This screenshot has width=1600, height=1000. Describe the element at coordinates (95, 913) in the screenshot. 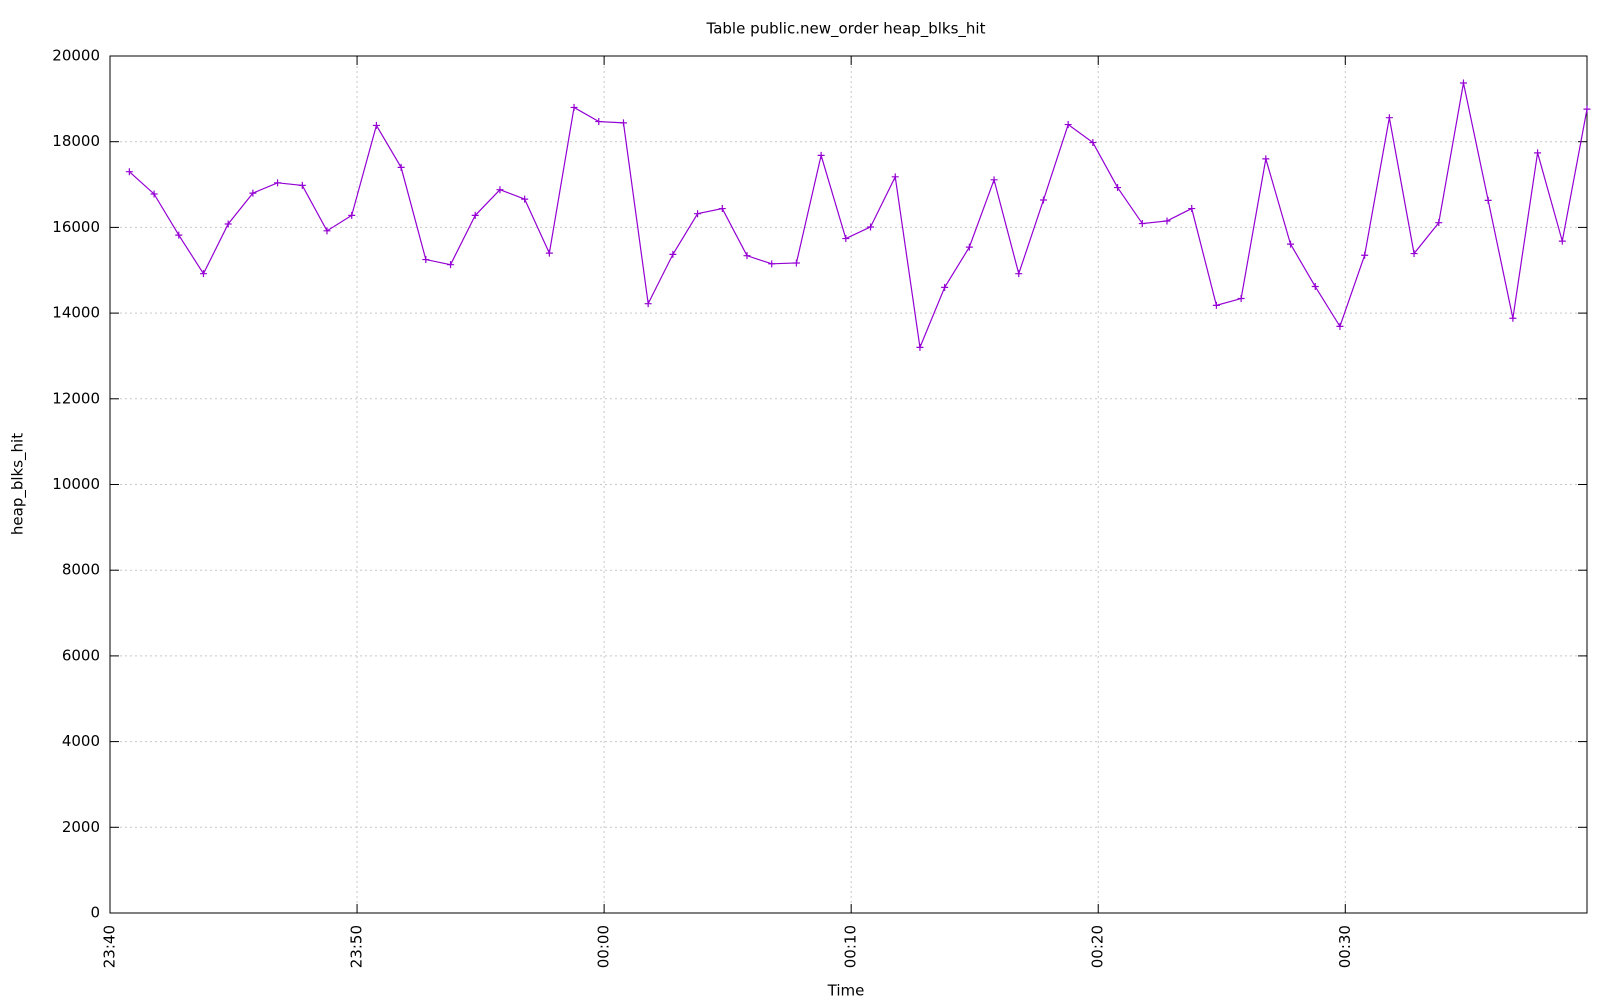

I see `y-tick-label: 0` at that location.